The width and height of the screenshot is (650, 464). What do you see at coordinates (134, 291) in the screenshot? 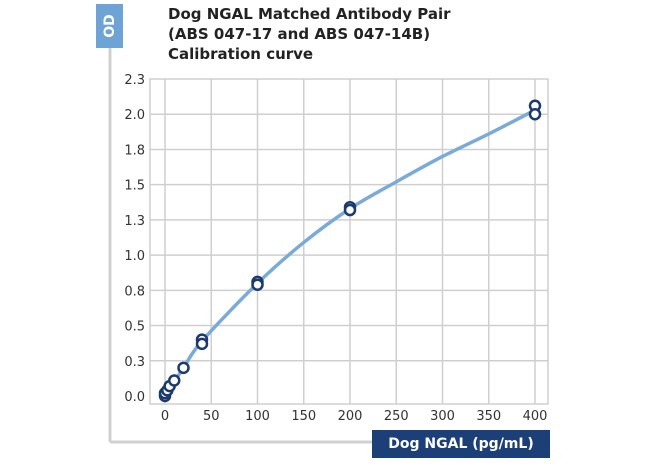
I see `y-tick-label: 0.8` at bounding box center [134, 291].